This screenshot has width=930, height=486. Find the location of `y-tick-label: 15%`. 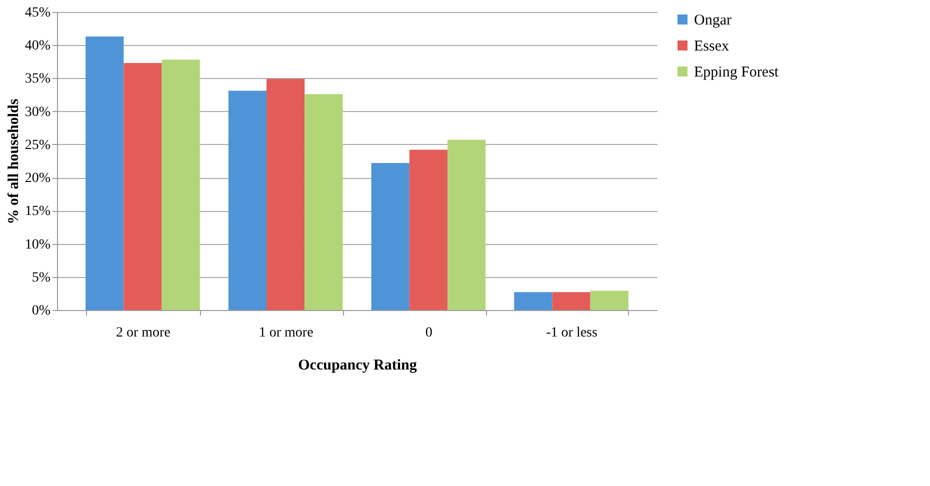

y-tick-label: 15% is located at coordinates (37, 212).